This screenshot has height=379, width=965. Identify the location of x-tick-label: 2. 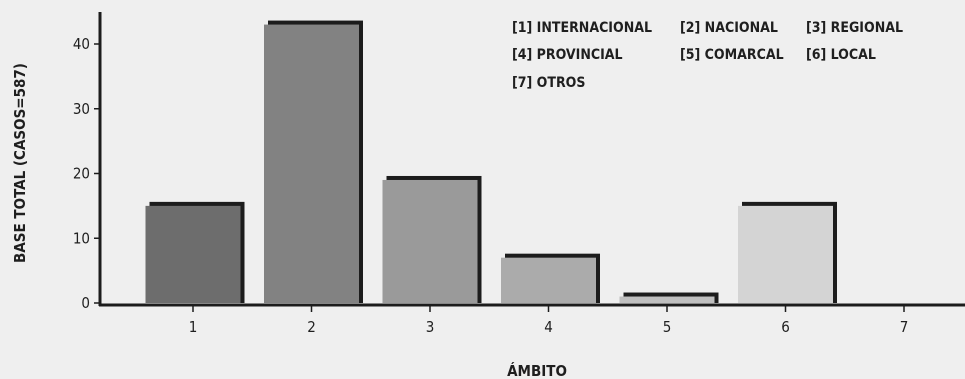
(311, 327).